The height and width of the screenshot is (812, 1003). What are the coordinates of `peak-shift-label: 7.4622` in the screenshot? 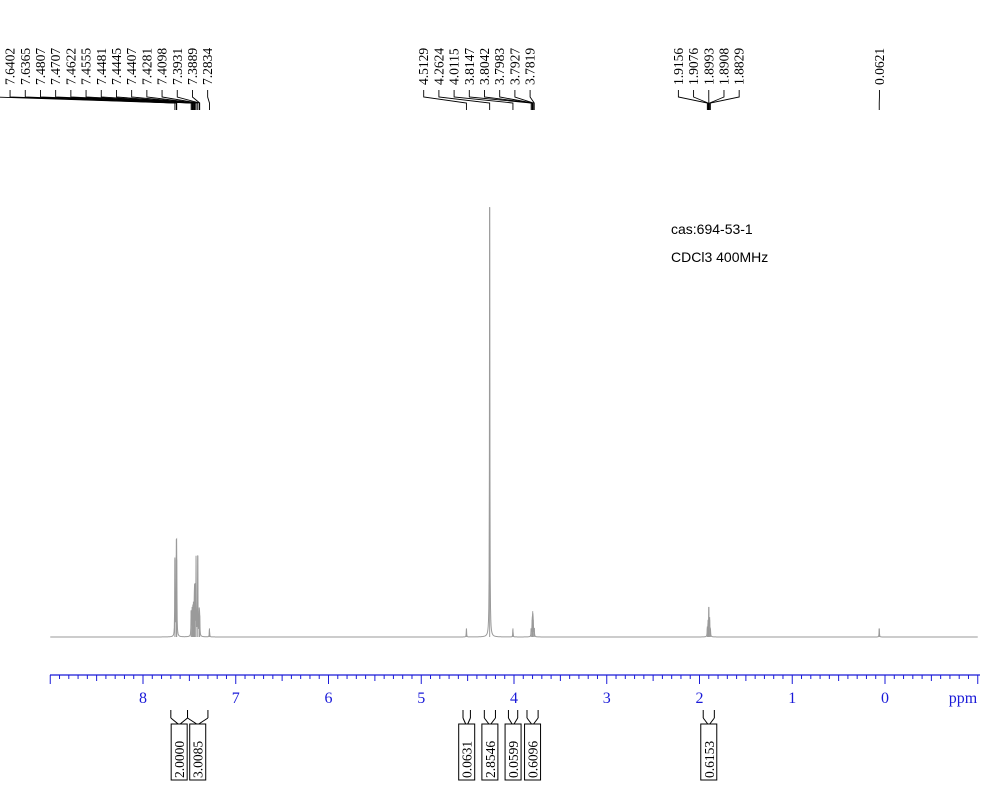 It's located at (70, 66).